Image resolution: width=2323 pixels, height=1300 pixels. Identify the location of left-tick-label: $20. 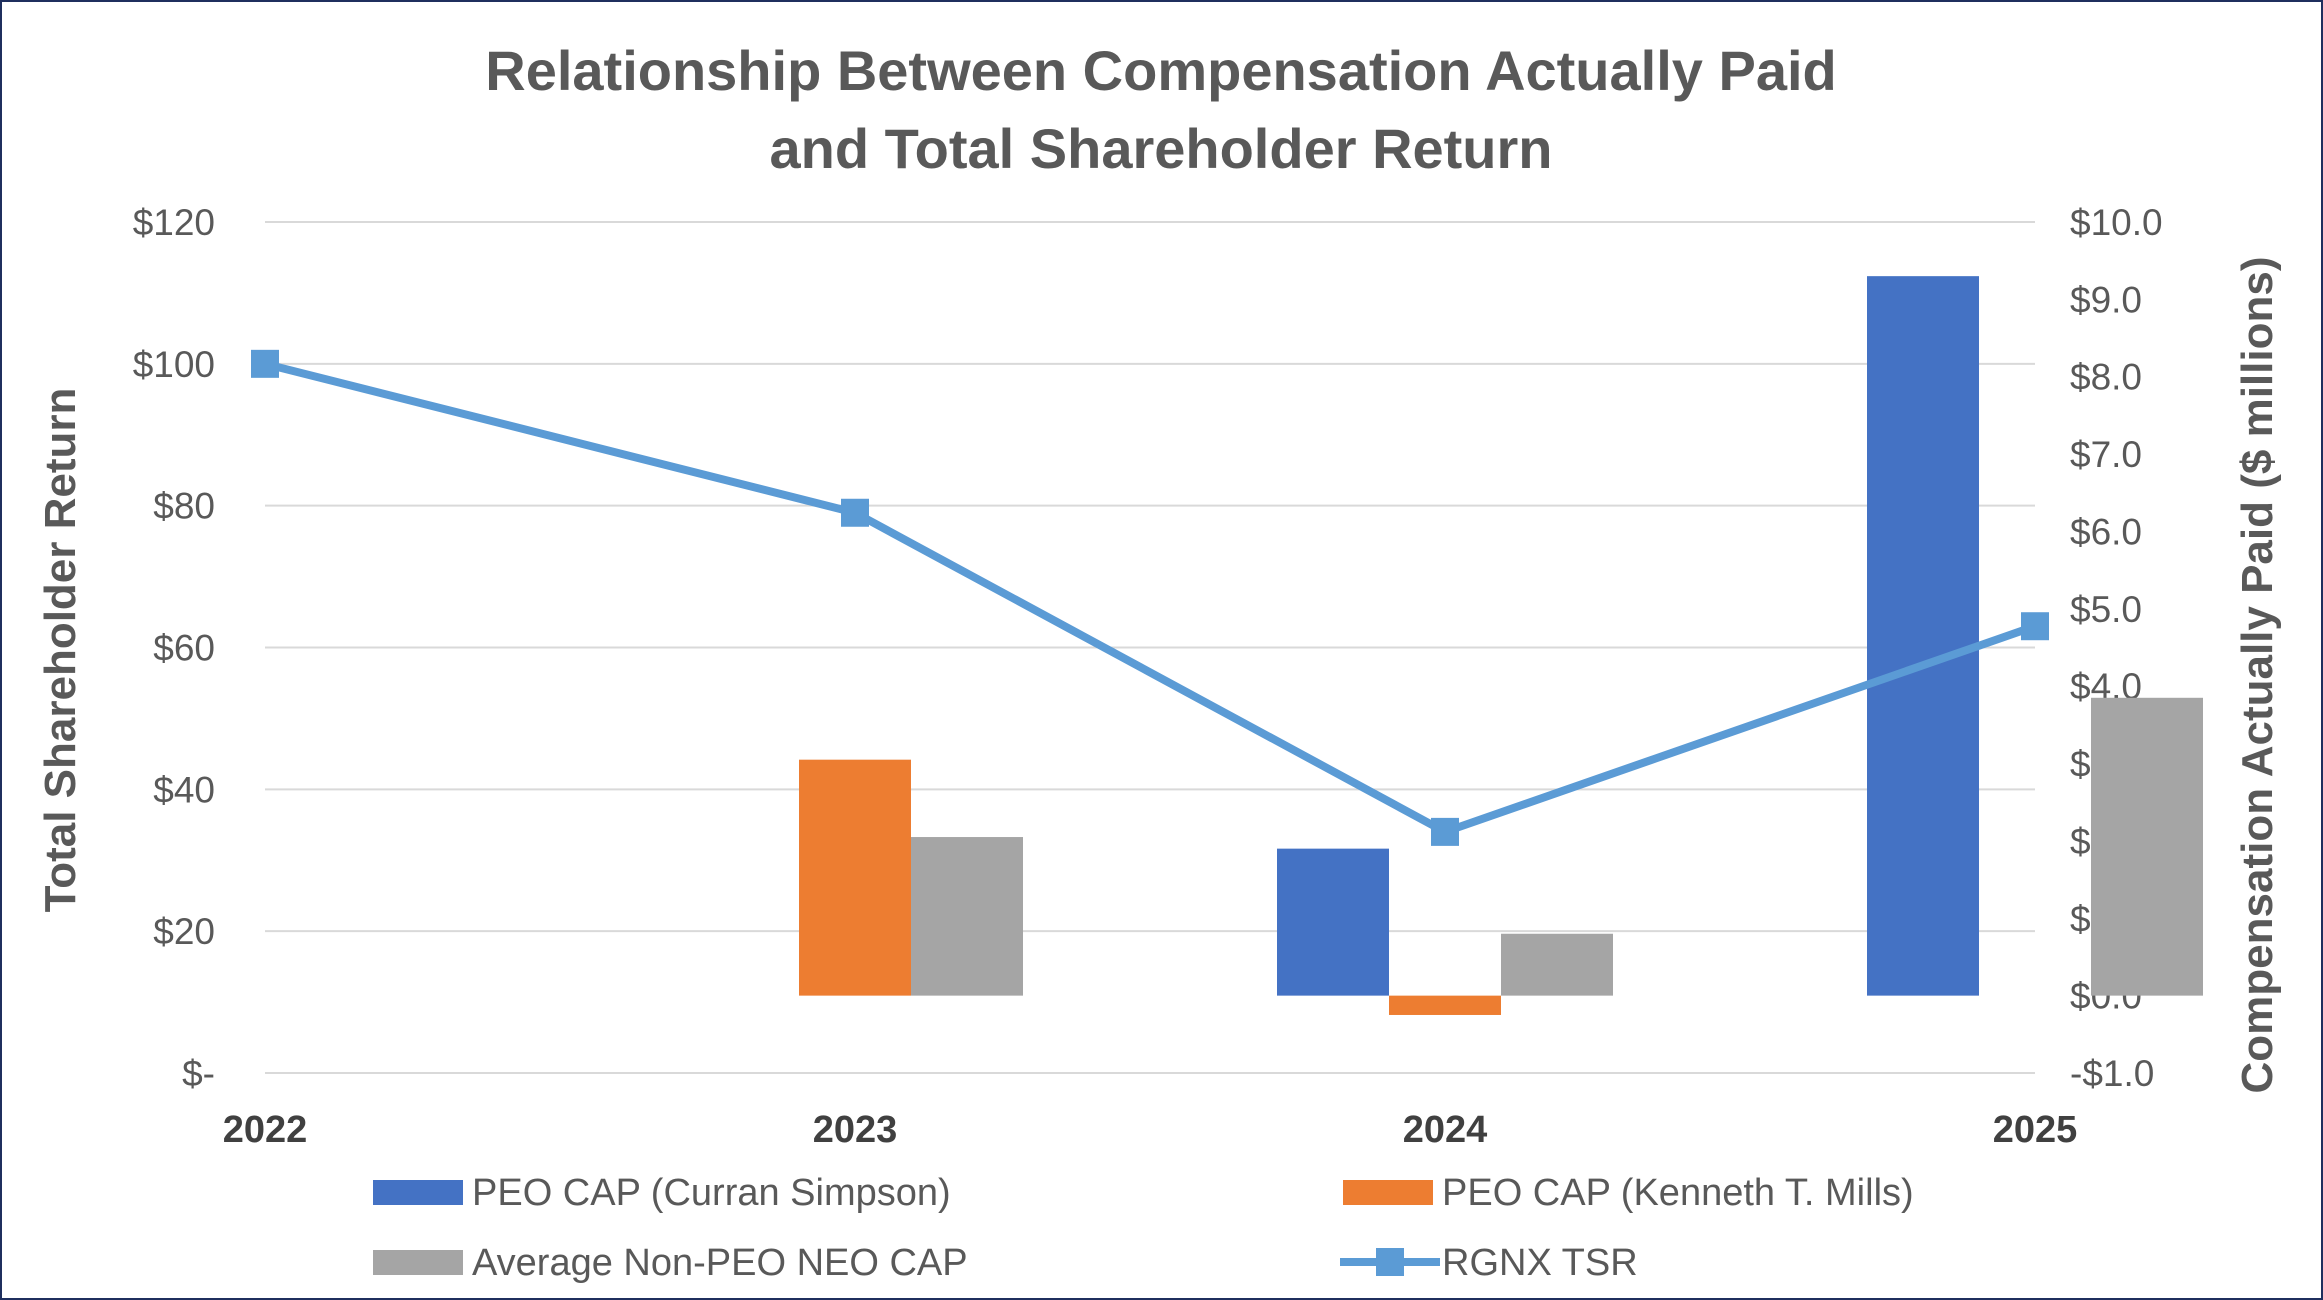
(184, 931).